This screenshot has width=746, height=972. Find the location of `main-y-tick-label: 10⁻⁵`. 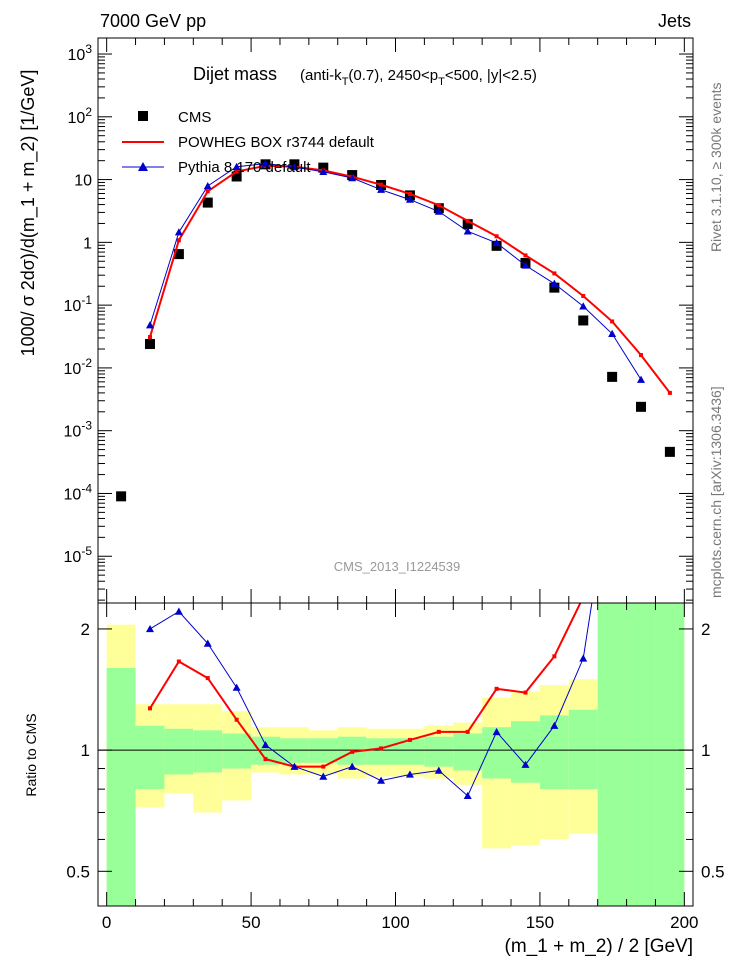

main-y-tick-label: 10⁻⁵ is located at coordinates (78, 555).